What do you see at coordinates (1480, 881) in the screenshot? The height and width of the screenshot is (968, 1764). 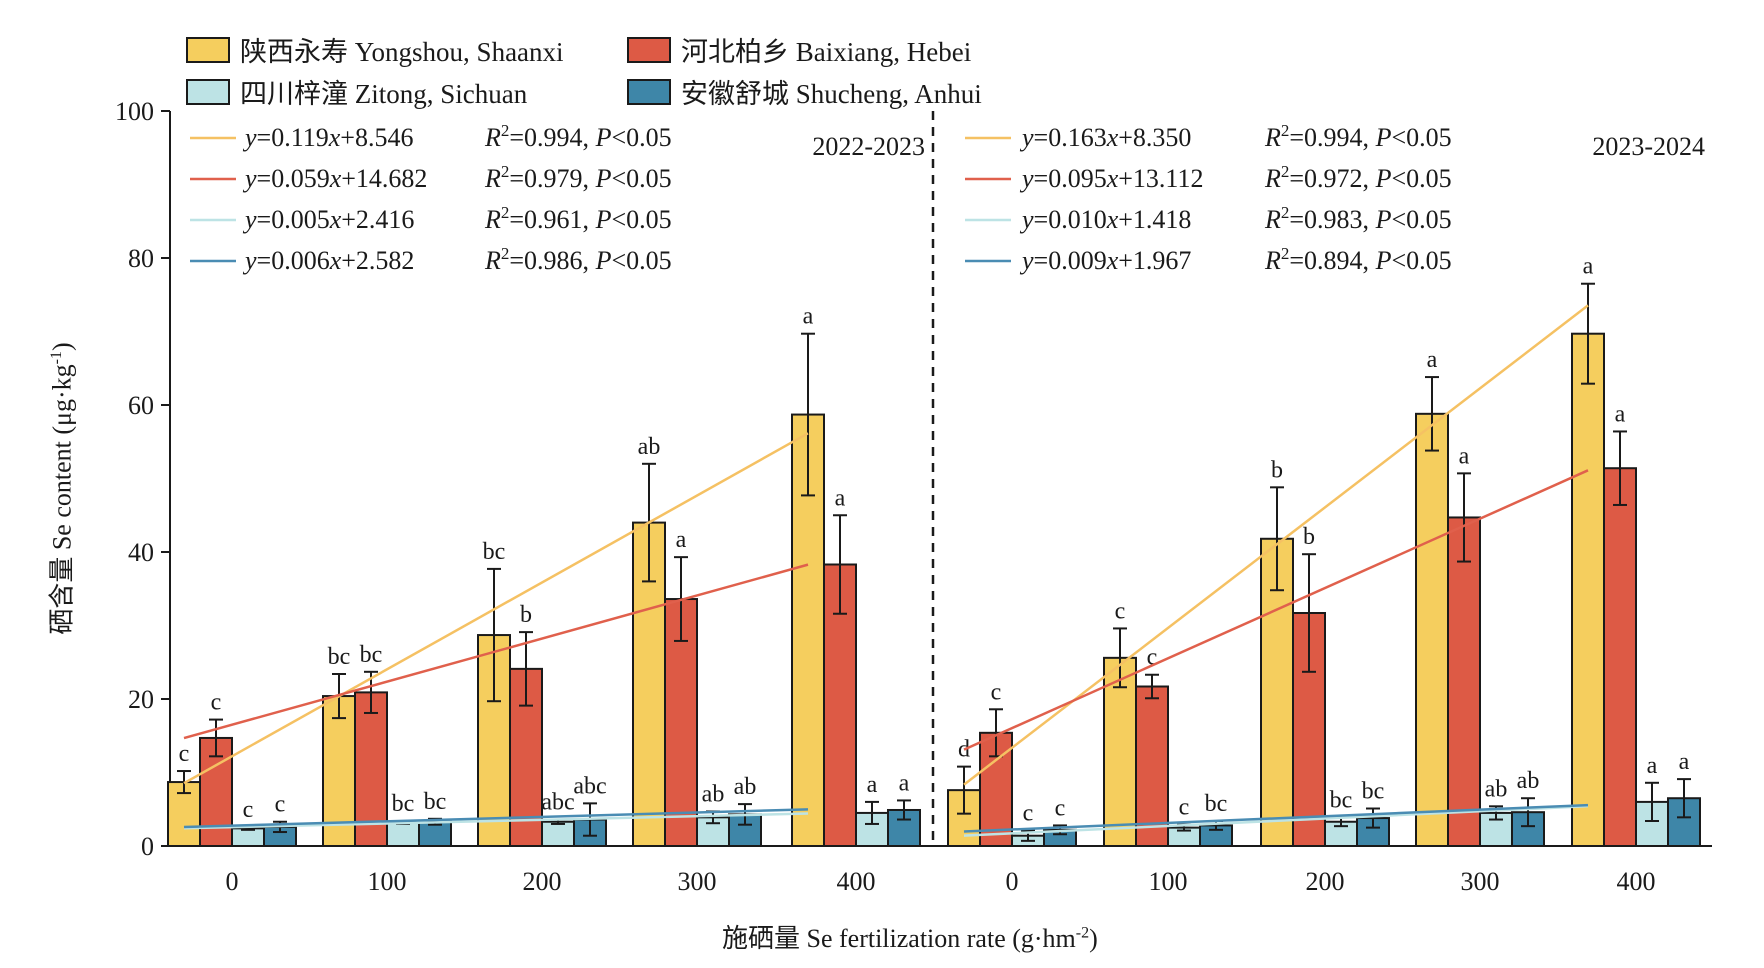 I see `x-tick-label-p2-300: 300` at bounding box center [1480, 881].